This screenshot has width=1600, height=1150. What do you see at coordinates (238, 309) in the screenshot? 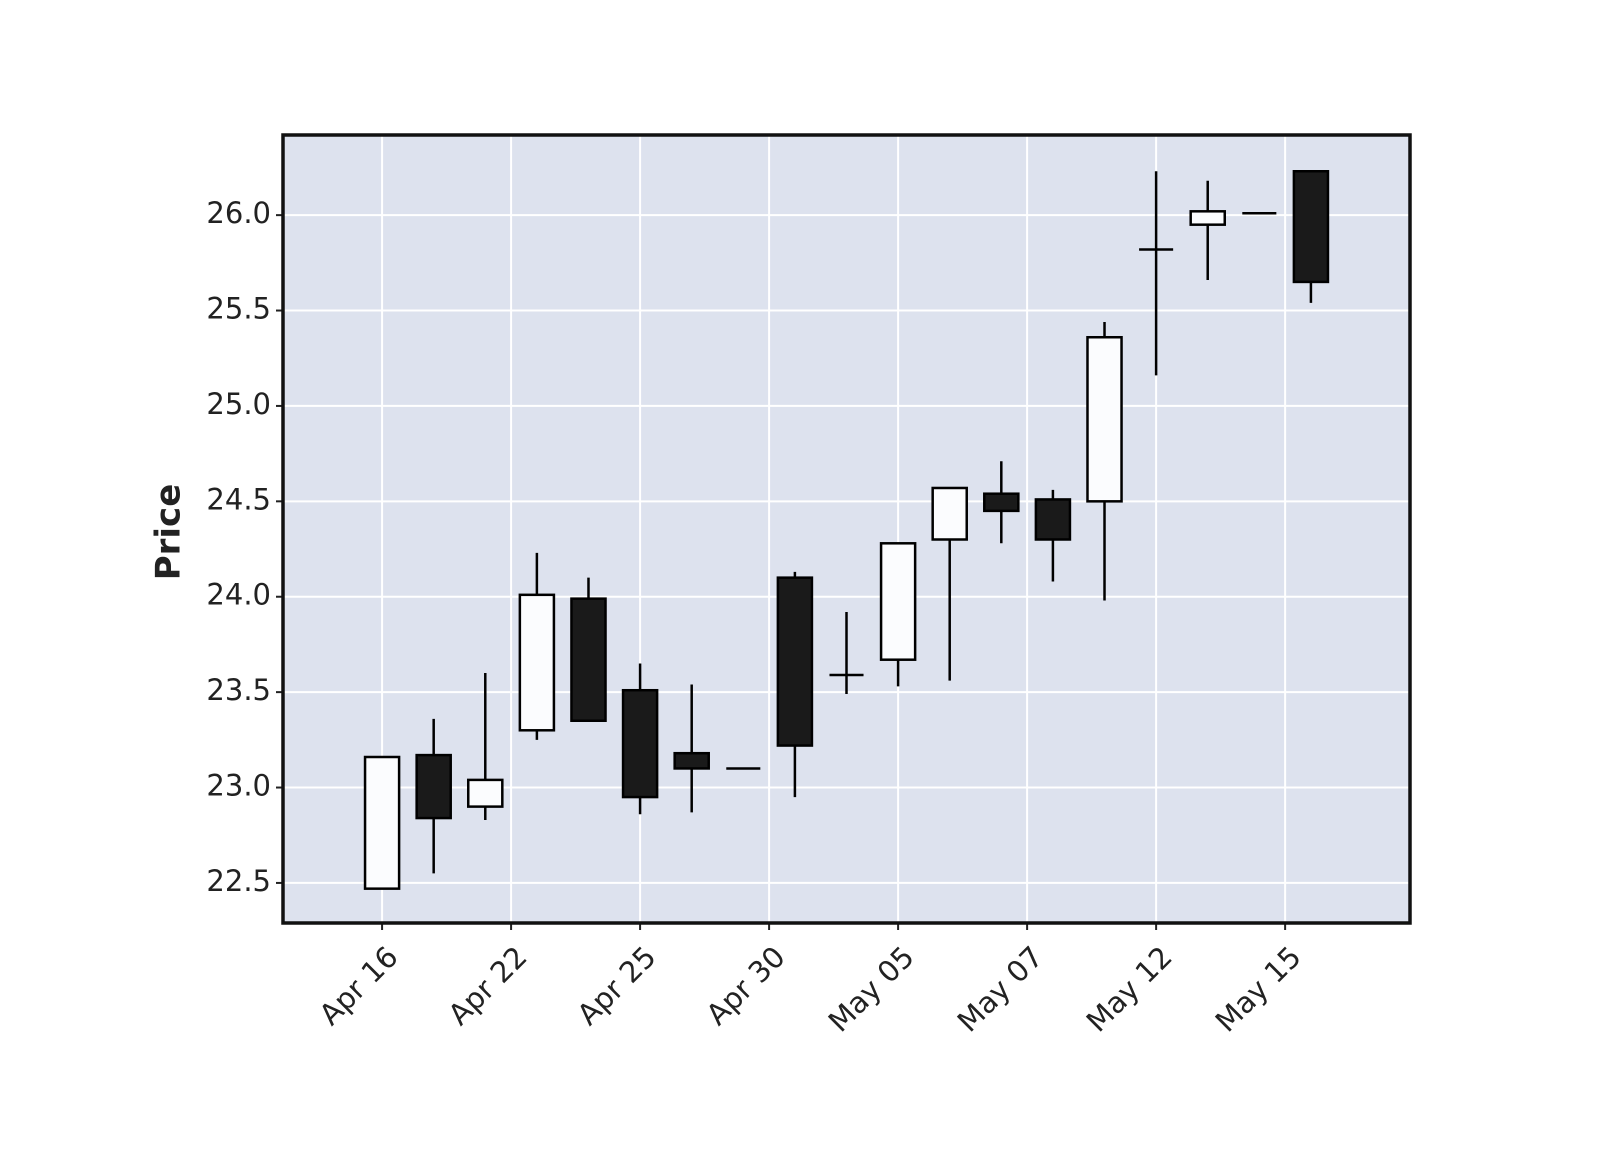
I see `y-tick-label: 25.5` at bounding box center [238, 309].